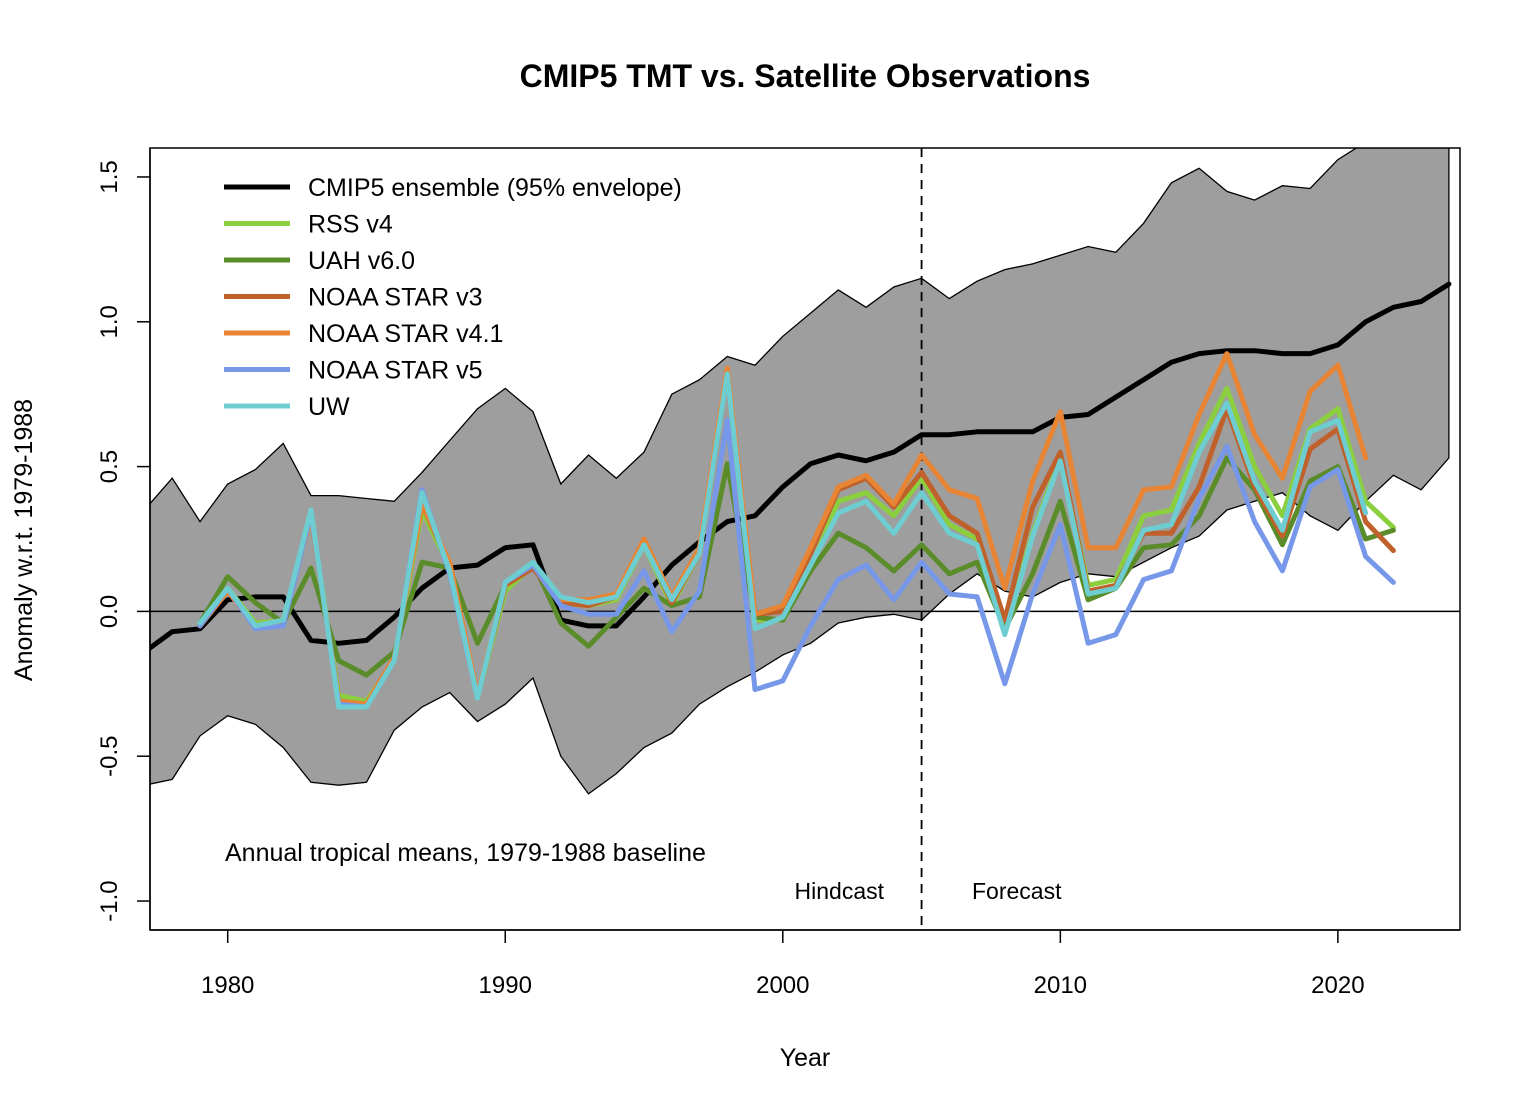  I want to click on legend-label: NOAA STAR v4.1, so click(405, 334).